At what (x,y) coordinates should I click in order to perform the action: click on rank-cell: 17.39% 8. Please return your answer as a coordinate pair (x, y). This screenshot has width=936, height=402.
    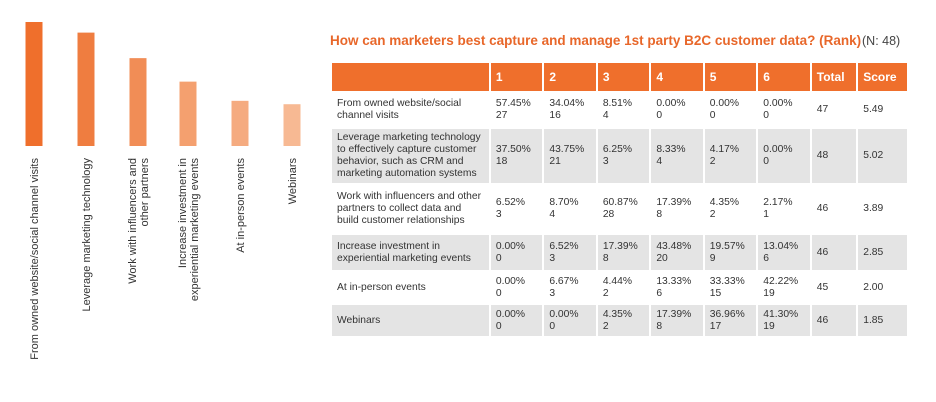
    Looking at the image, I should click on (678, 208).